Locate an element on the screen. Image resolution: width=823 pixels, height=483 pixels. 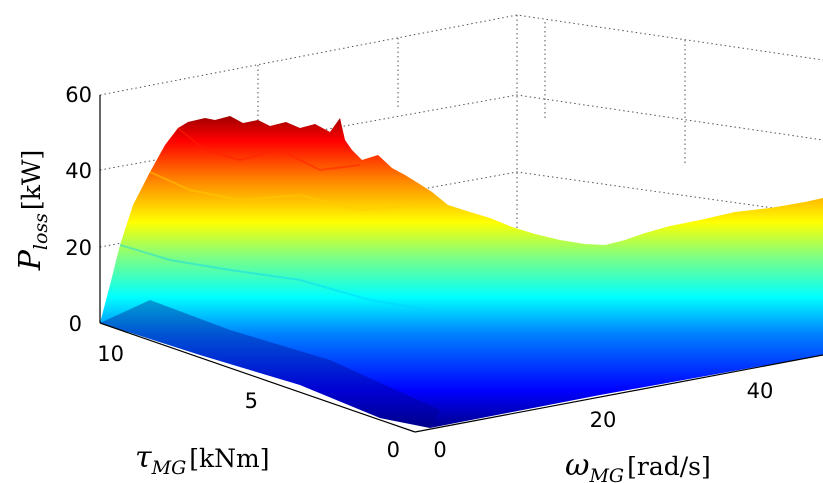
z-tick-label: 0 is located at coordinates (75, 324).